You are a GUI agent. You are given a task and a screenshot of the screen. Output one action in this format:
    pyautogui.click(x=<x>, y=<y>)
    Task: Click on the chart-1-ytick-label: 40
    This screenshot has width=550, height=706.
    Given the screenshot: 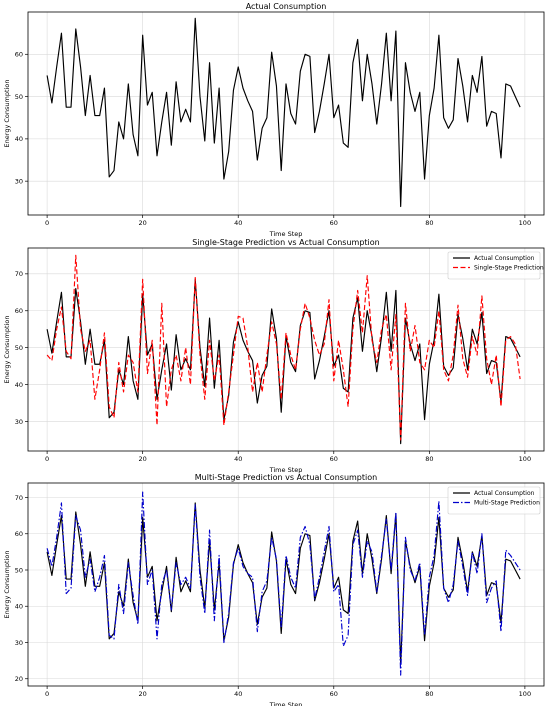 What is the action you would take?
    pyautogui.click(x=19, y=139)
    